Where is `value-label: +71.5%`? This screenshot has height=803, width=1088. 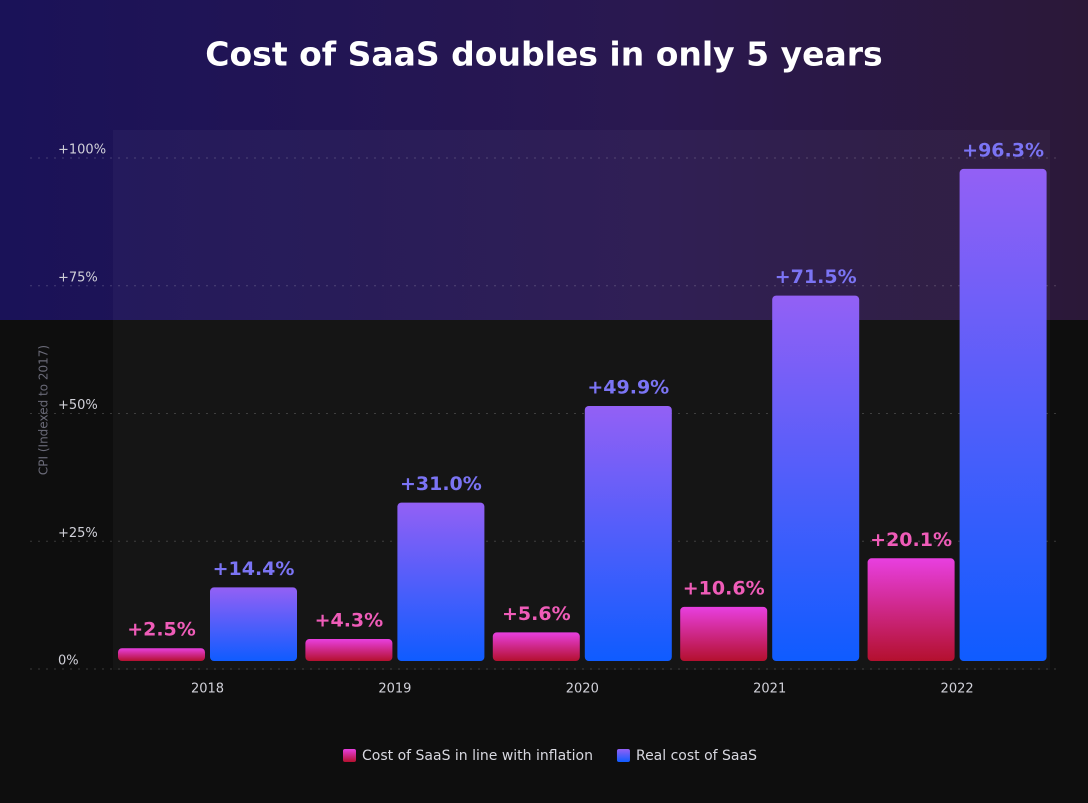
value-label: +71.5% is located at coordinates (816, 277).